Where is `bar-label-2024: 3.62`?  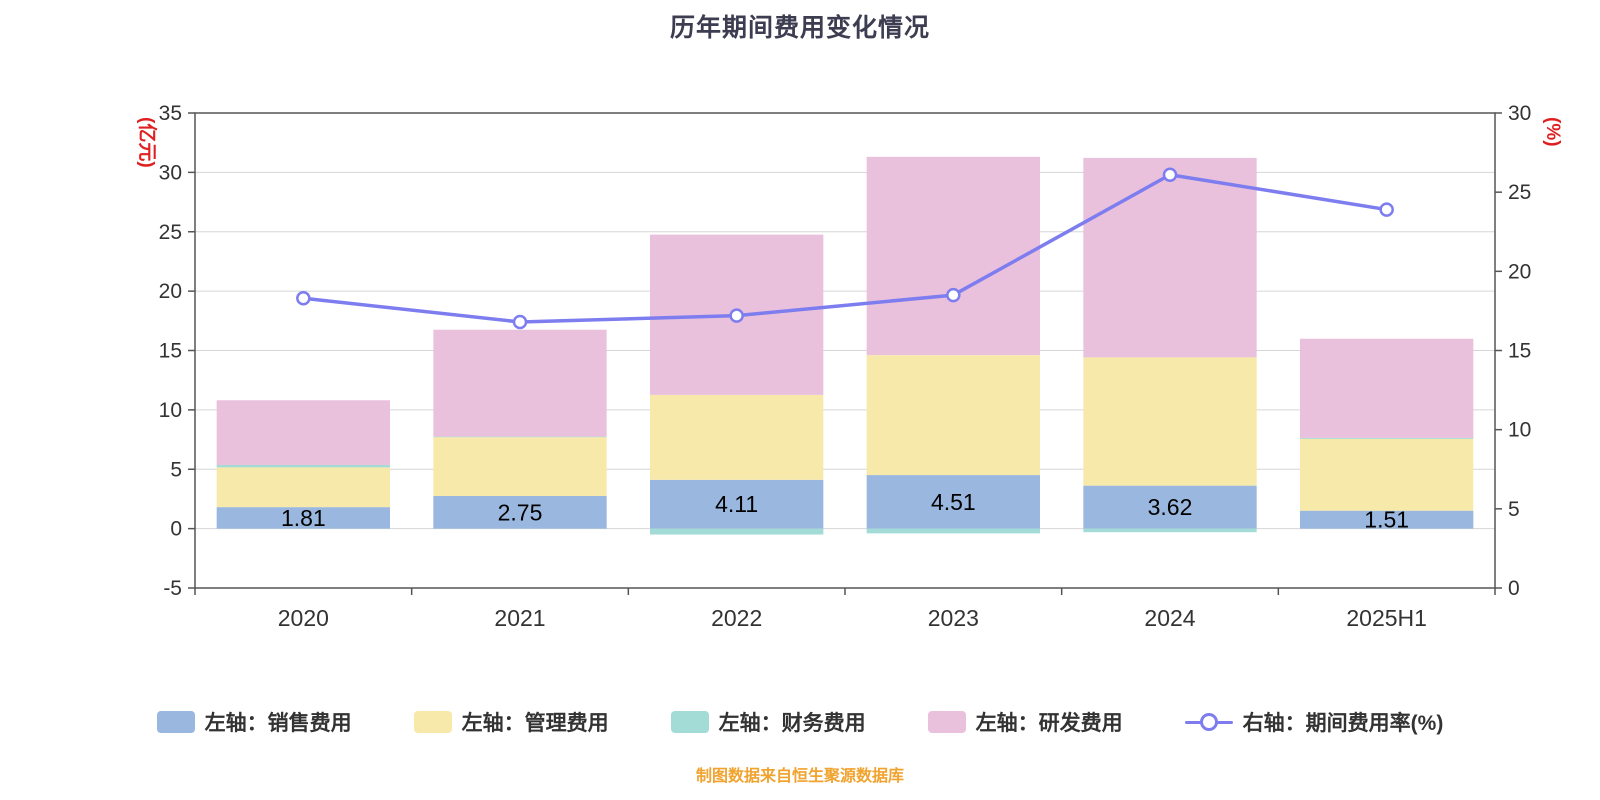
bar-label-2024: 3.62 is located at coordinates (1170, 507).